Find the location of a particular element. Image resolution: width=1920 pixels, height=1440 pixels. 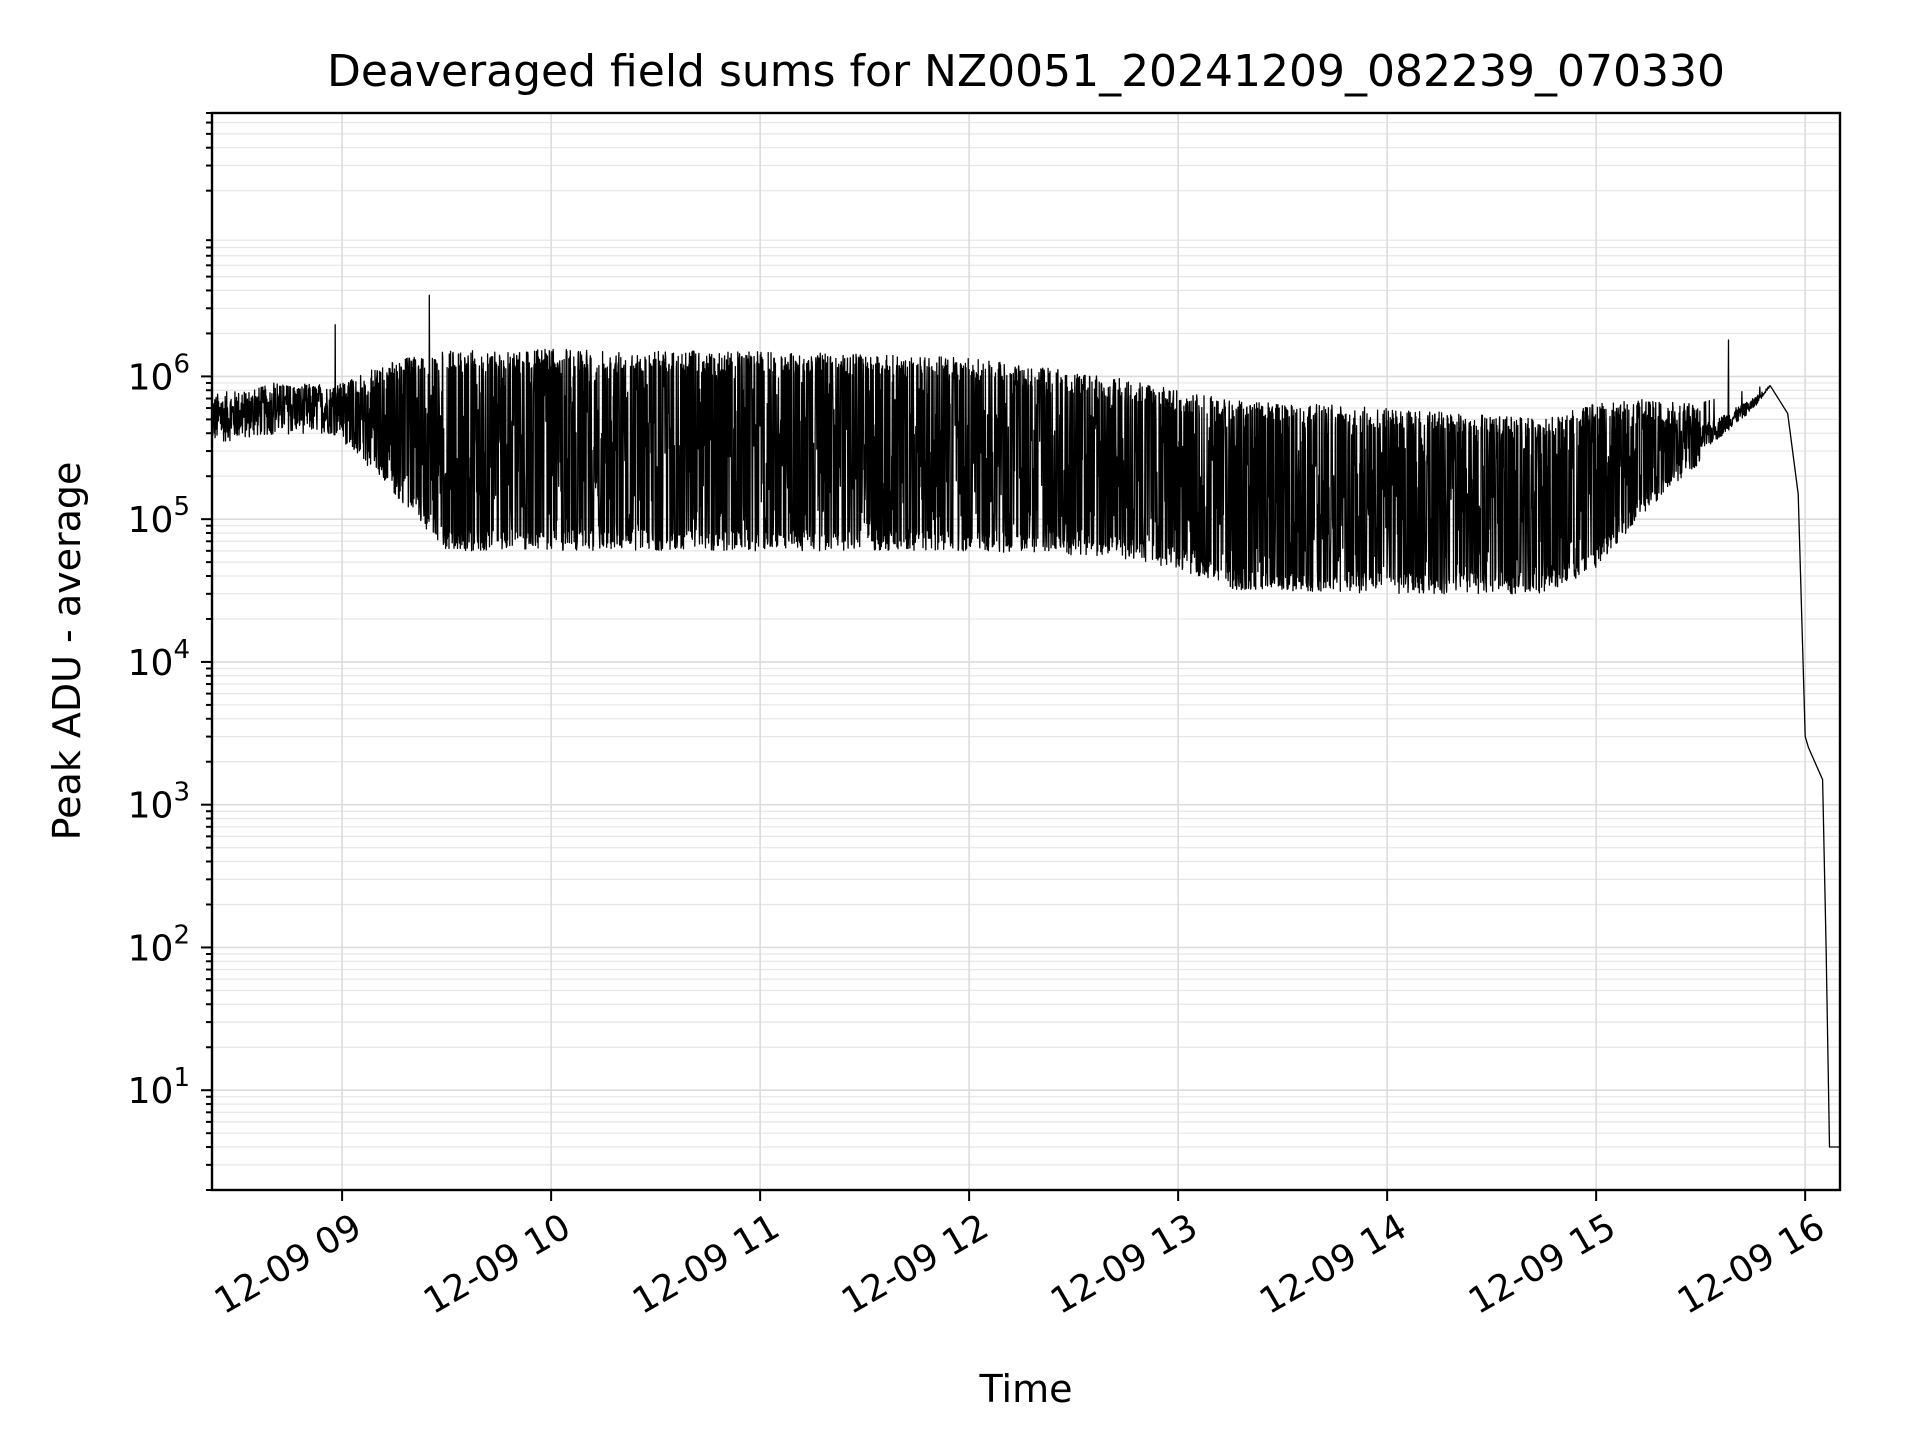

y-tick-label: 10¹ is located at coordinates (159, 1087).